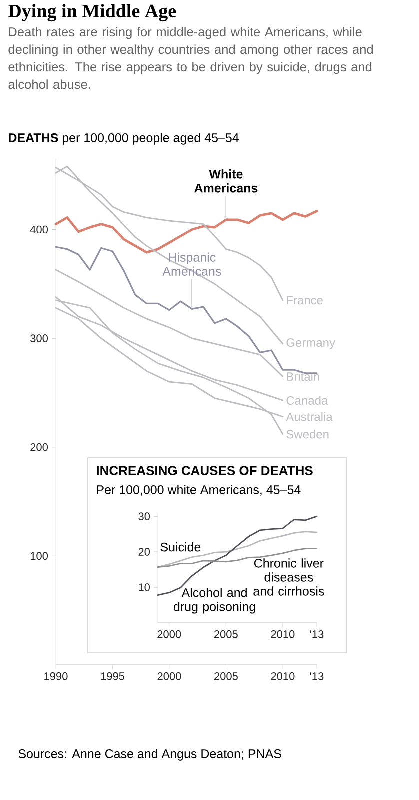  What do you see at coordinates (307, 400) in the screenshot?
I see `series-label: Canada` at bounding box center [307, 400].